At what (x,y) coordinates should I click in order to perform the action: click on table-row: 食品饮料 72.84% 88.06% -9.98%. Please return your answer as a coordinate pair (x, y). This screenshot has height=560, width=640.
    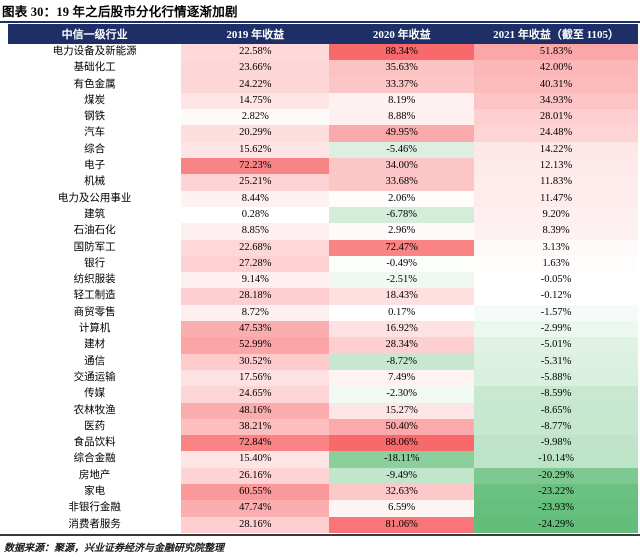
    Looking at the image, I should click on (323, 443).